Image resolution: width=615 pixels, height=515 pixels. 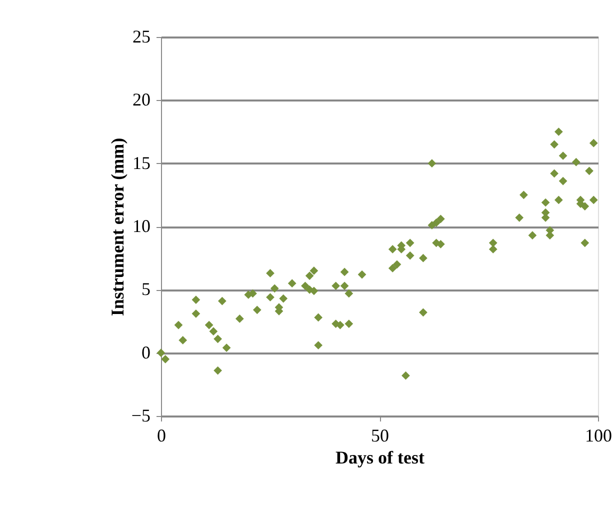 What do you see at coordinates (141, 36) in the screenshot?
I see `y-tick-label: 25` at bounding box center [141, 36].